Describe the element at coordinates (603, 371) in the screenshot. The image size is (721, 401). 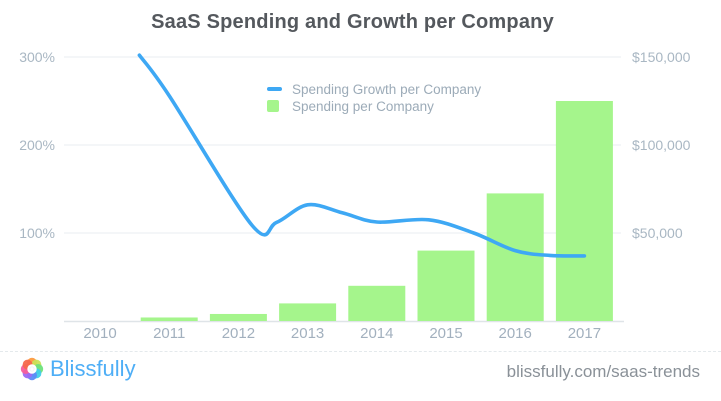
I see `footer-url: blissfully.com/saas-trends` at that location.